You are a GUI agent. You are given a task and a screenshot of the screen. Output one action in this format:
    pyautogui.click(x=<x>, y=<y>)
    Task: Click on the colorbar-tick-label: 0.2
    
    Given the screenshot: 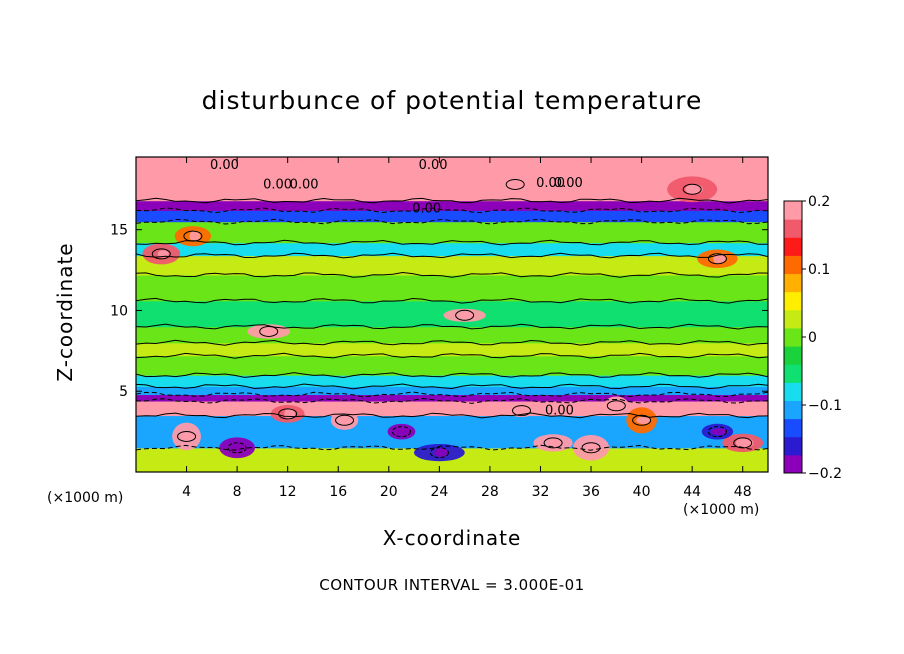 What is the action you would take?
    pyautogui.click(x=819, y=202)
    